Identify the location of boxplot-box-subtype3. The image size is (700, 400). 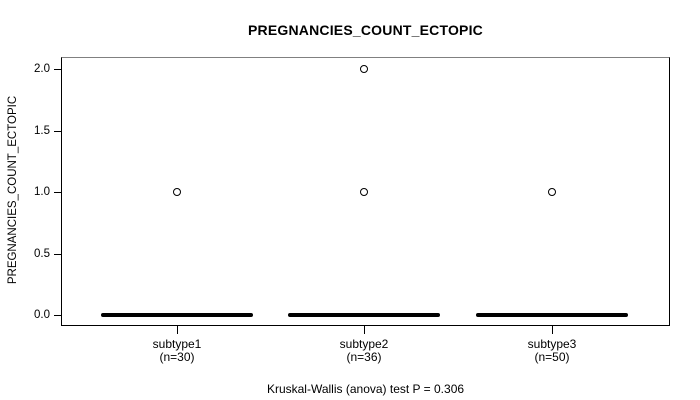
(552, 315).